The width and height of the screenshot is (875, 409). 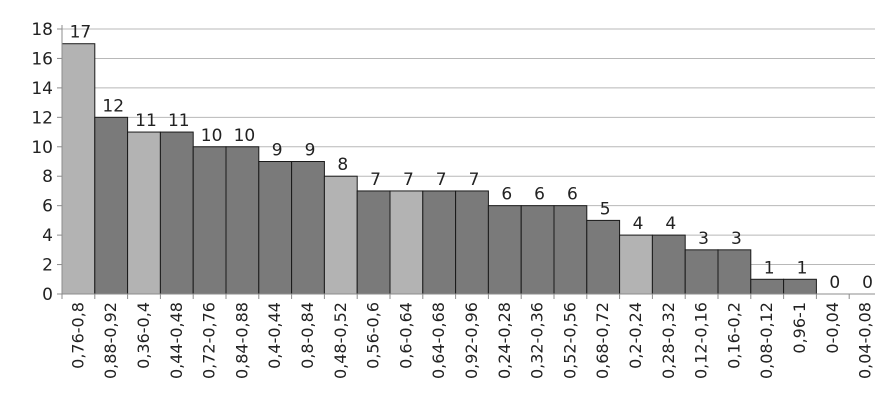 What do you see at coordinates (865, 340) in the screenshot?
I see `category-label: 0,04-0,08` at bounding box center [865, 340].